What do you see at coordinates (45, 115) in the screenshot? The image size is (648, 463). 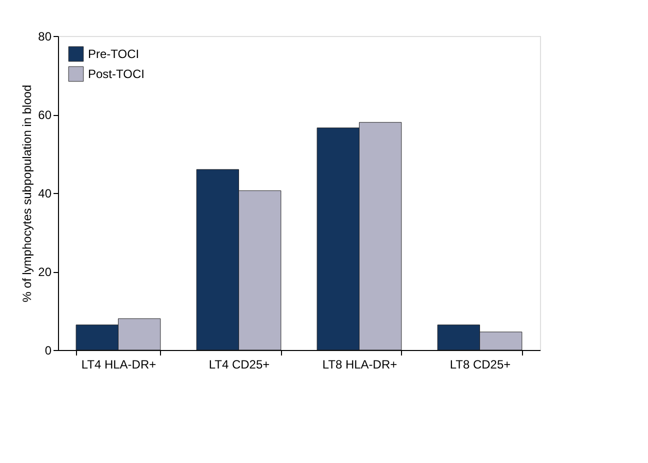 I see `y-tick-label: 60` at bounding box center [45, 115].